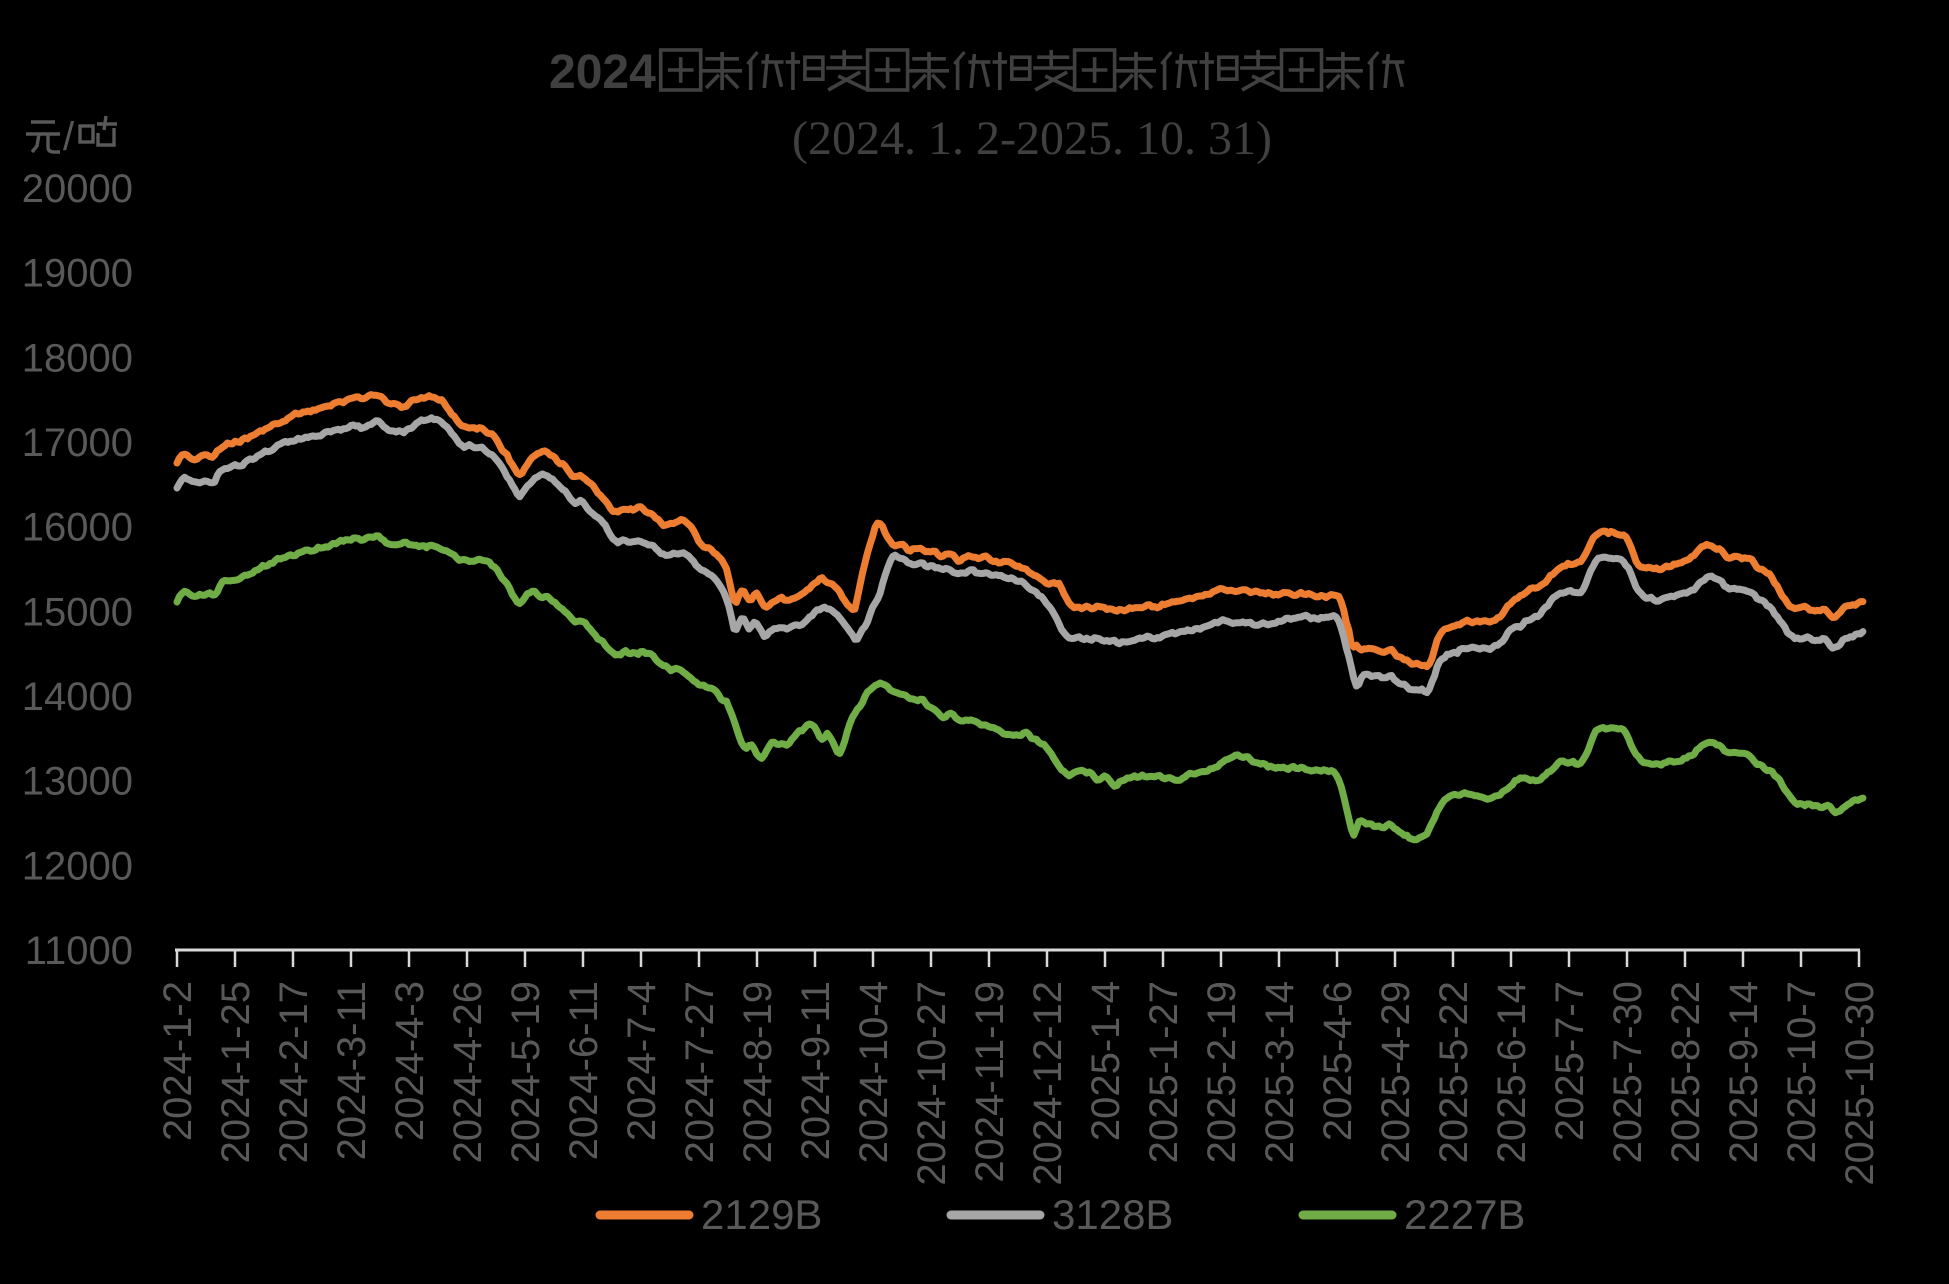 The height and width of the screenshot is (1284, 1949). I want to click on svg-text: 20000, so click(77, 189).